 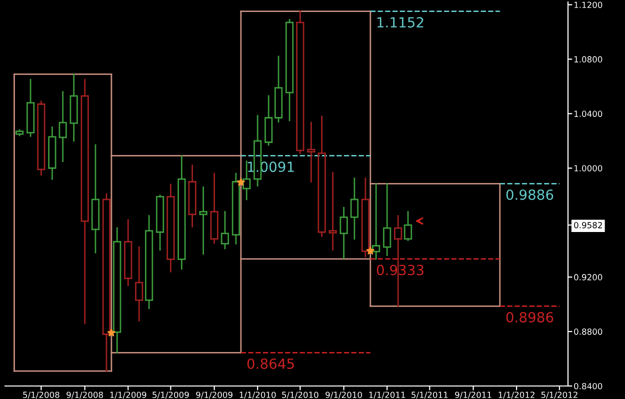 I want to click on x-tick-label: 5/1/2012, so click(x=559, y=395).